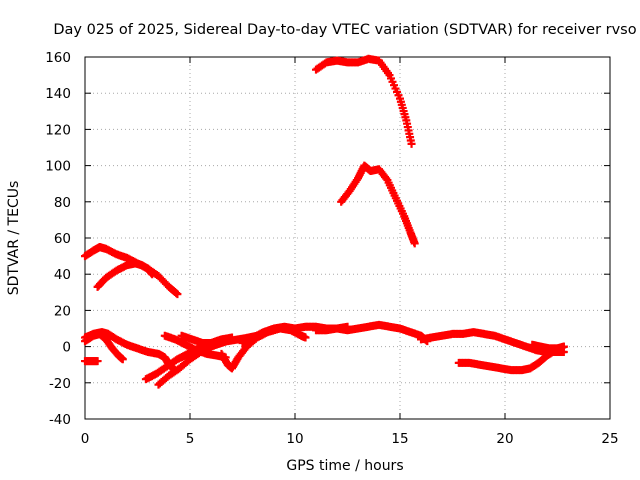 The width and height of the screenshot is (640, 480). What do you see at coordinates (85, 439) in the screenshot?
I see `x-tick-label: 0` at bounding box center [85, 439].